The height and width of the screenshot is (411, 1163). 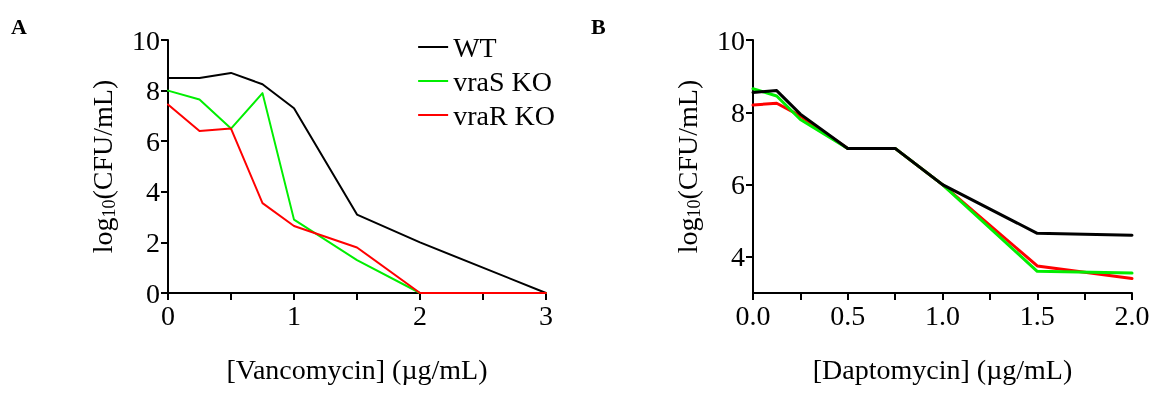 I want to click on chart-title: B, so click(x=598, y=26).